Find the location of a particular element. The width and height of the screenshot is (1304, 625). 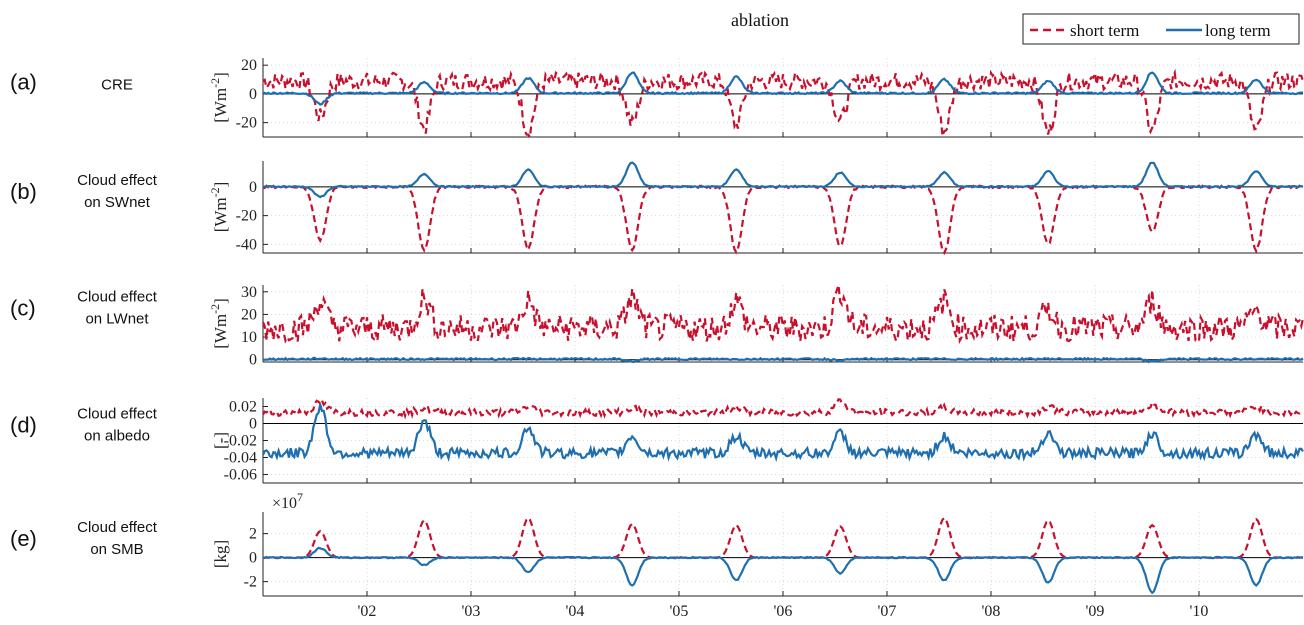

panel-description: on albedo is located at coordinates (117, 436).